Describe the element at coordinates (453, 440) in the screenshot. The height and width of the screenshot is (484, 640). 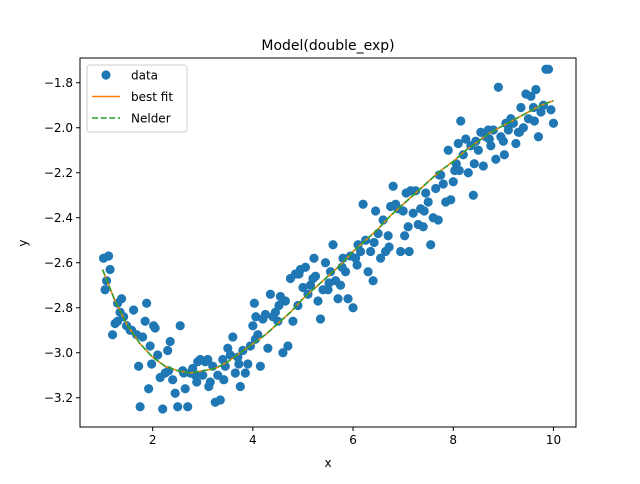
I see `x-tick-label: 8` at that location.